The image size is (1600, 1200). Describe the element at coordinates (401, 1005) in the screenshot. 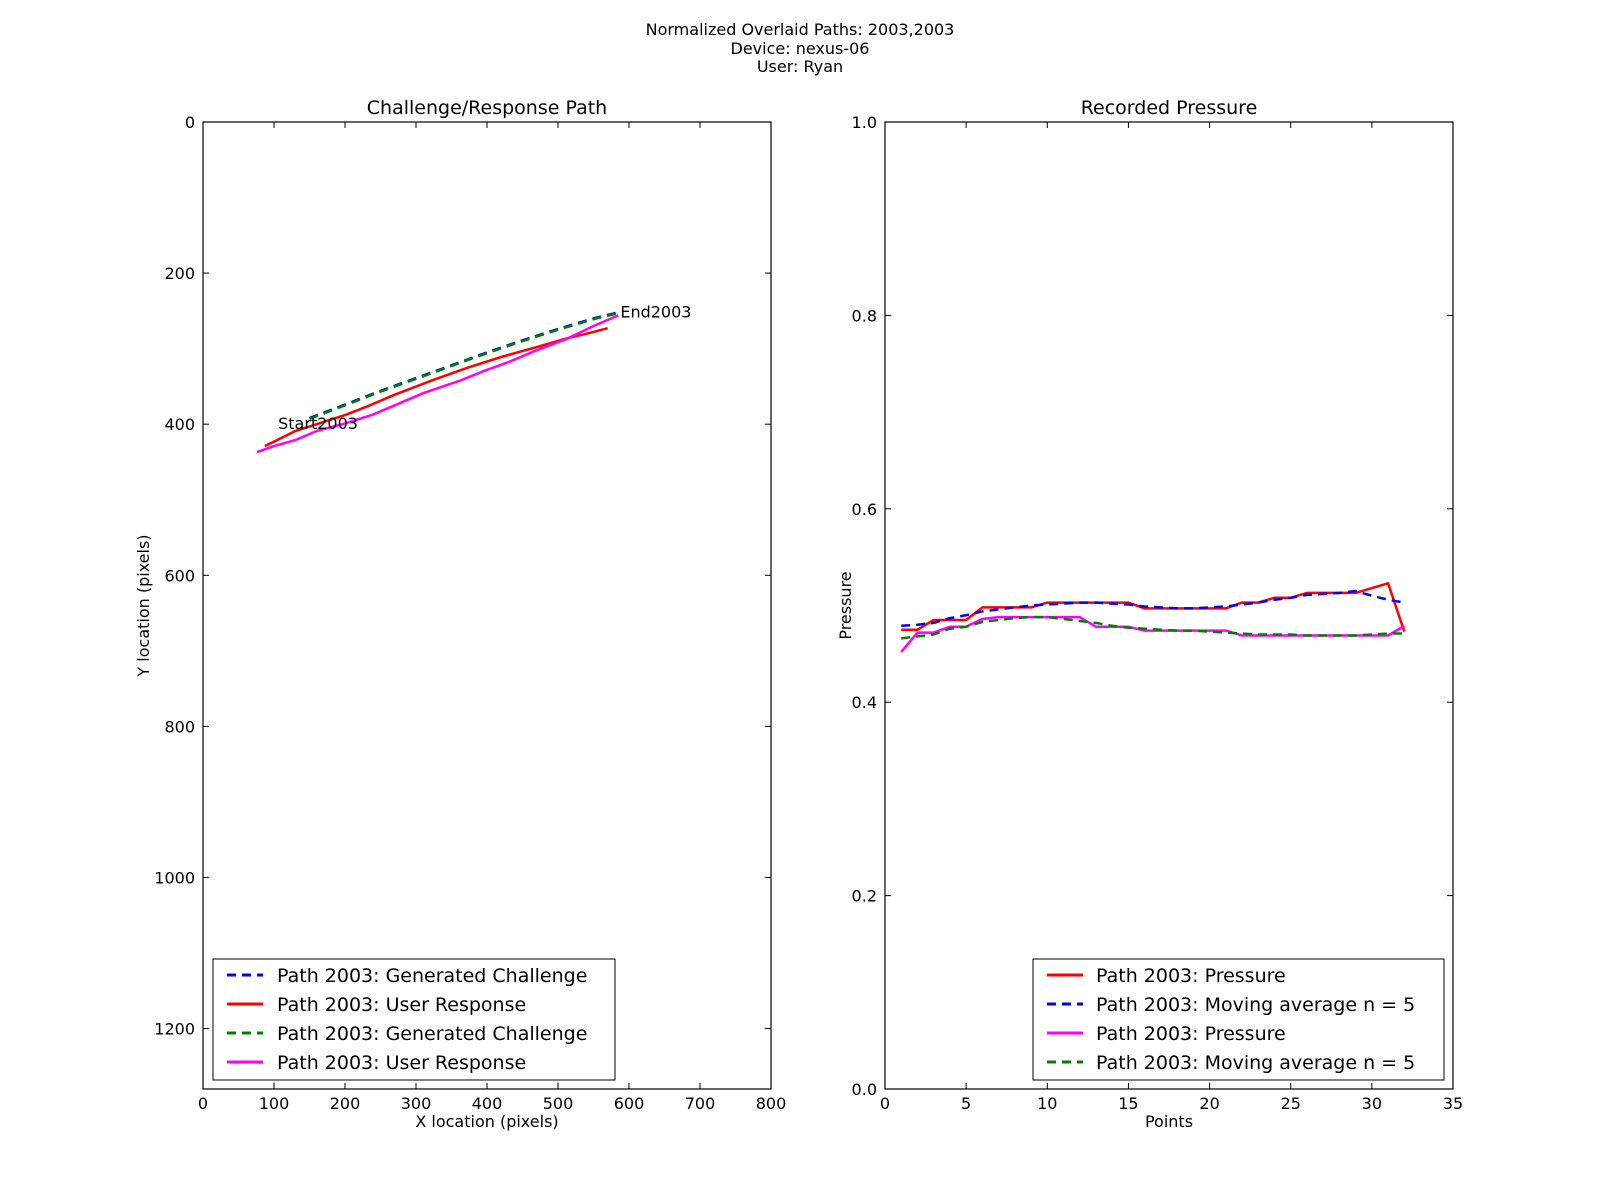

I see `legend-label-2: Path 2003: User Response` at that location.